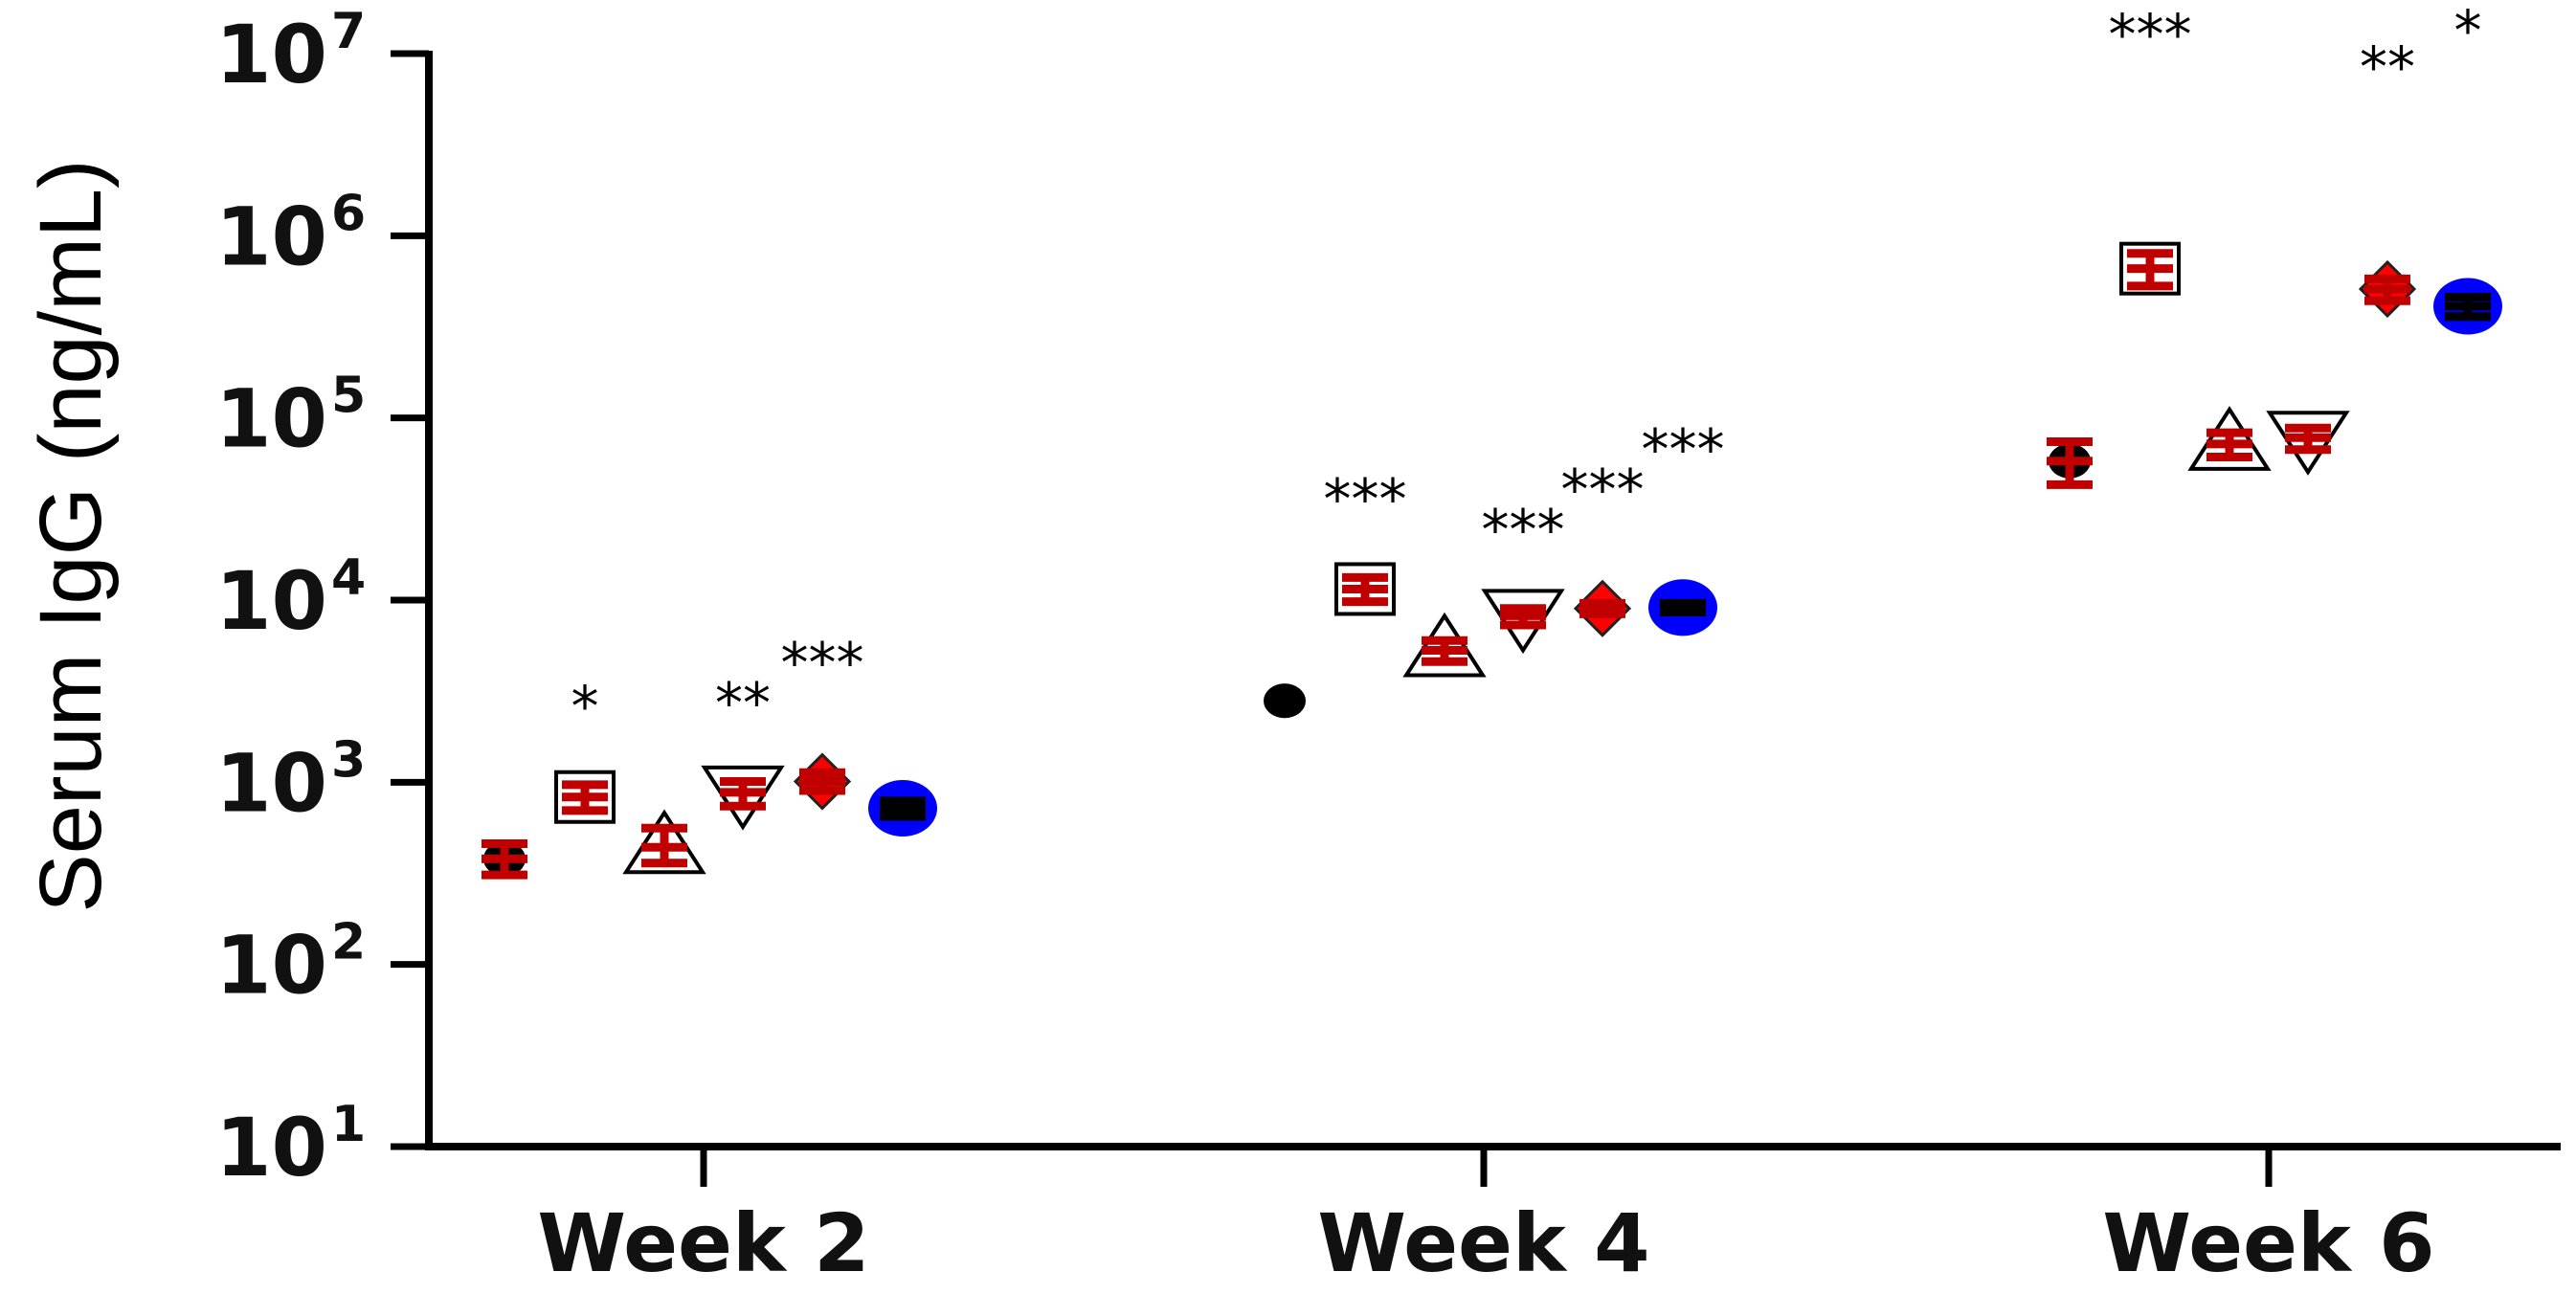  Describe the element at coordinates (348, 1124) in the screenshot. I see `y-tick-exponent-0: 1` at that location.